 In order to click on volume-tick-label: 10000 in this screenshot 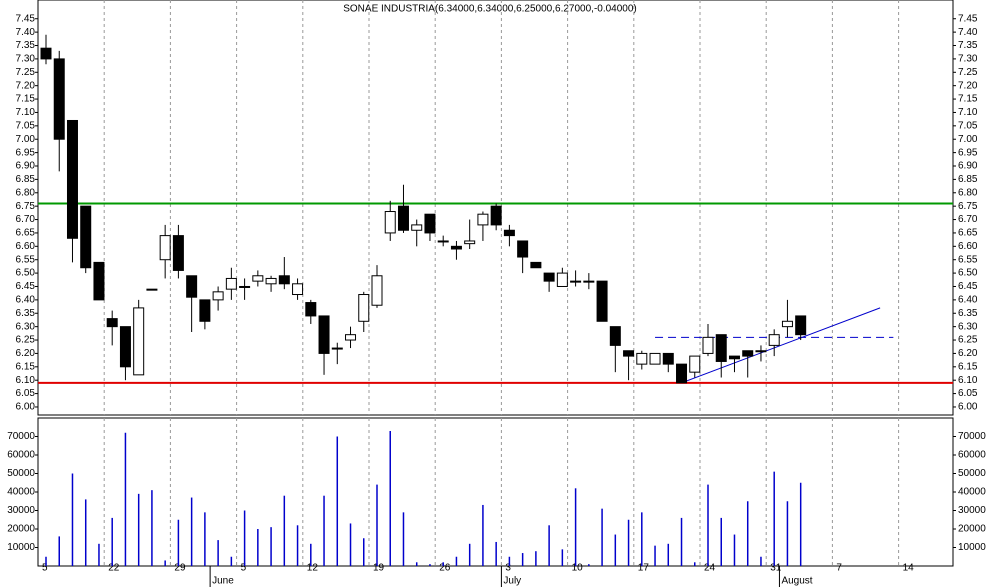, I will do `click(21, 547)`.